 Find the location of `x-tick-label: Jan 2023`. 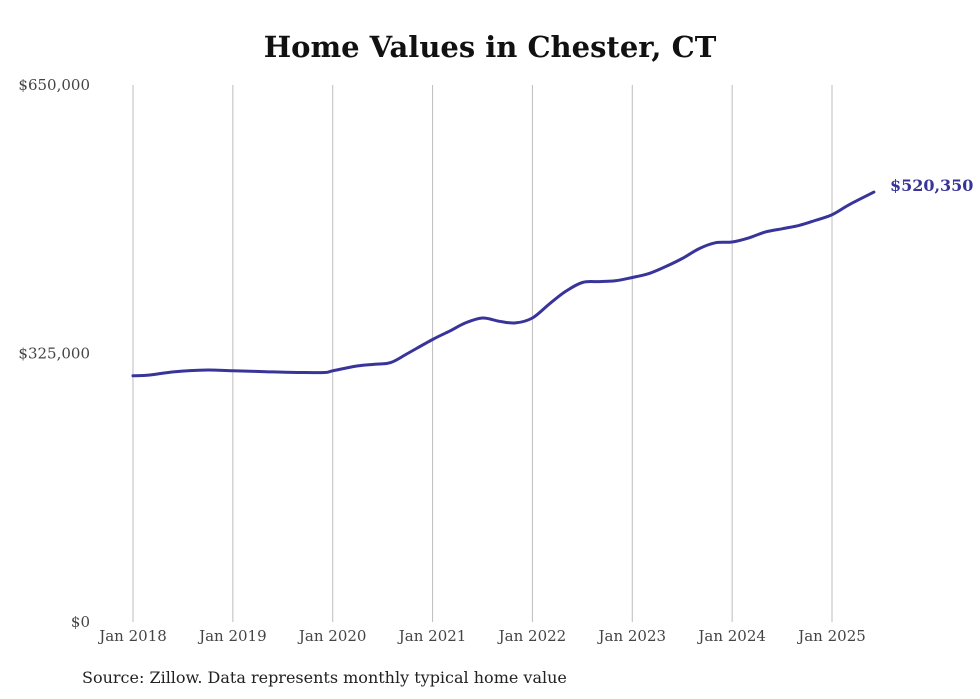

x-tick-label: Jan 2023 is located at coordinates (632, 636).